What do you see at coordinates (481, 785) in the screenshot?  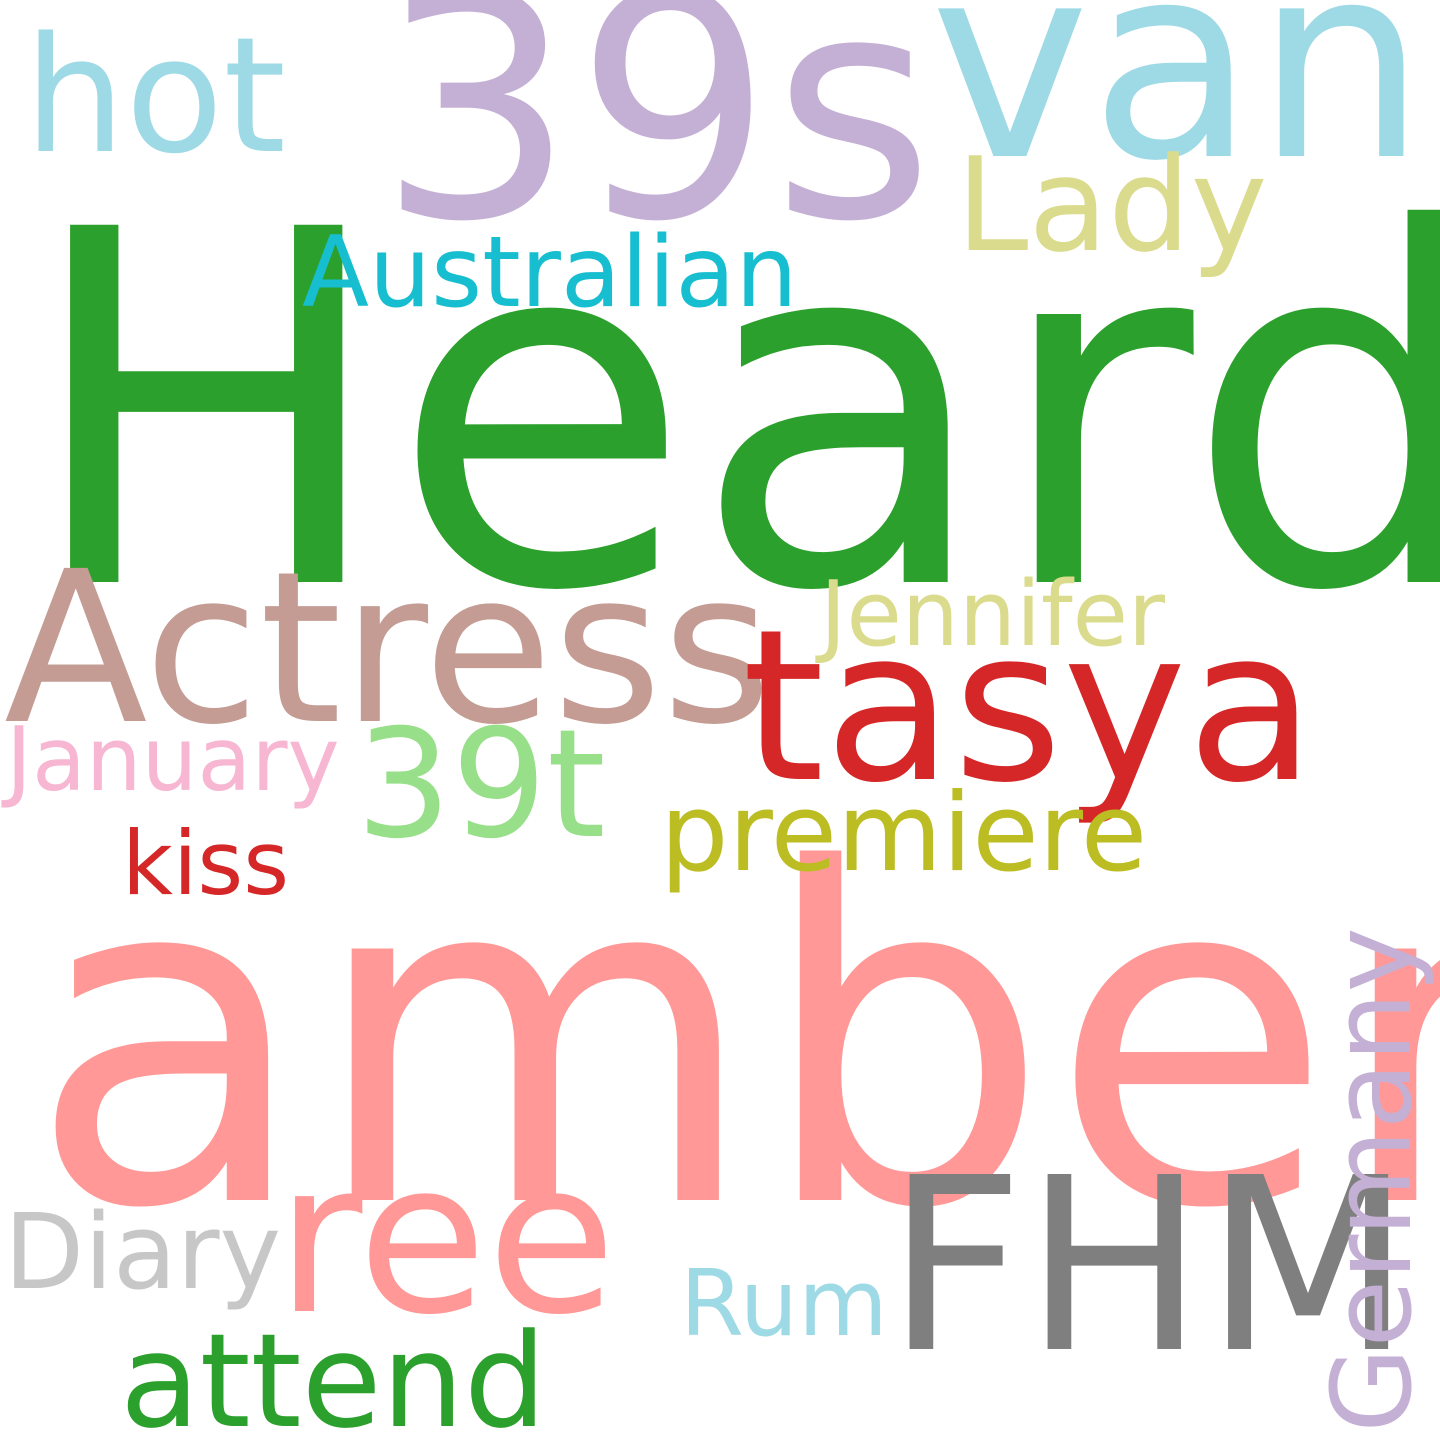 I see `word-39t: 39t` at bounding box center [481, 785].